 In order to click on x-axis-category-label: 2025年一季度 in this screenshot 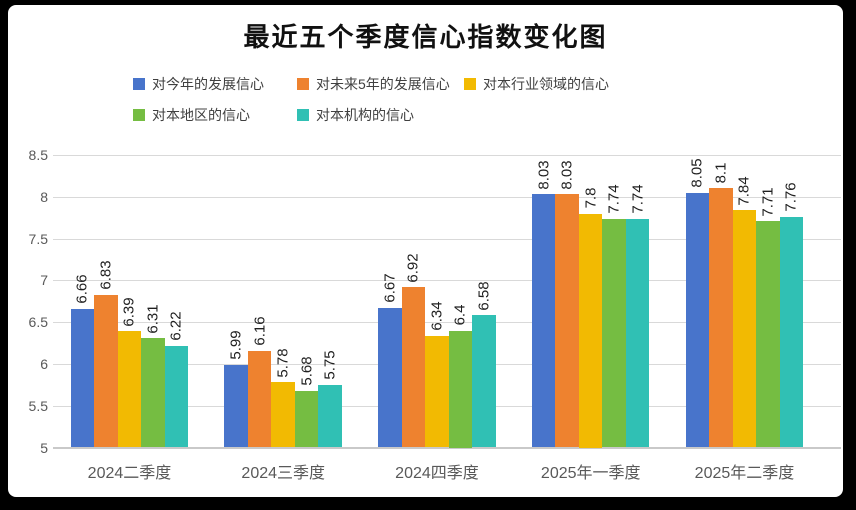, I will do `click(590, 473)`.